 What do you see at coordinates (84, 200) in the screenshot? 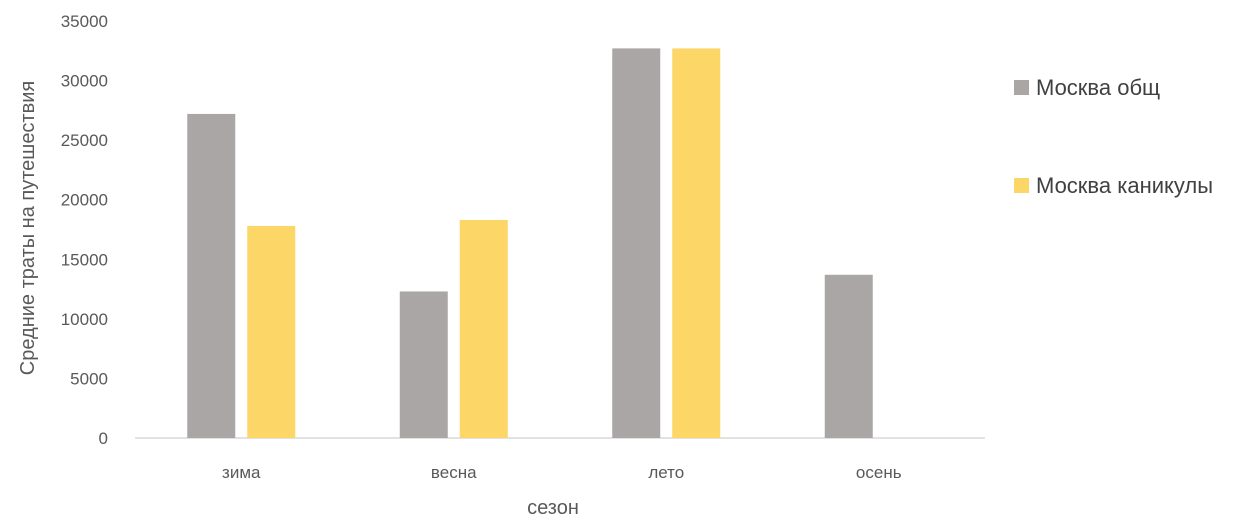
I see `y-tick-label: 20000` at bounding box center [84, 200].